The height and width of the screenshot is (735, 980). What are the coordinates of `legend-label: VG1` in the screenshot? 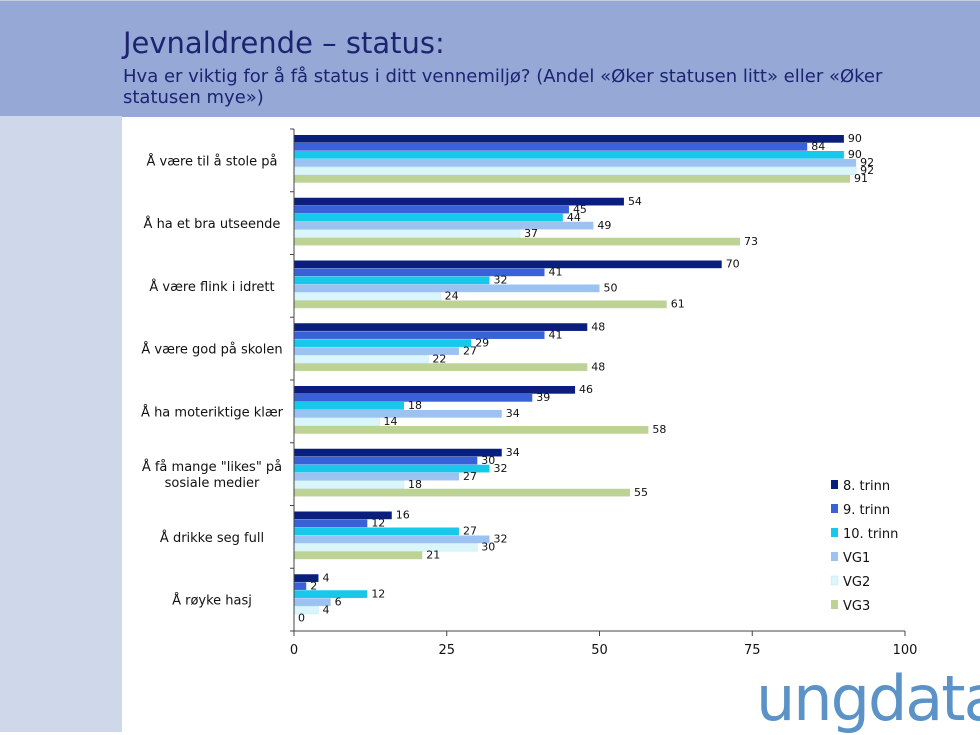 It's located at (856, 558).